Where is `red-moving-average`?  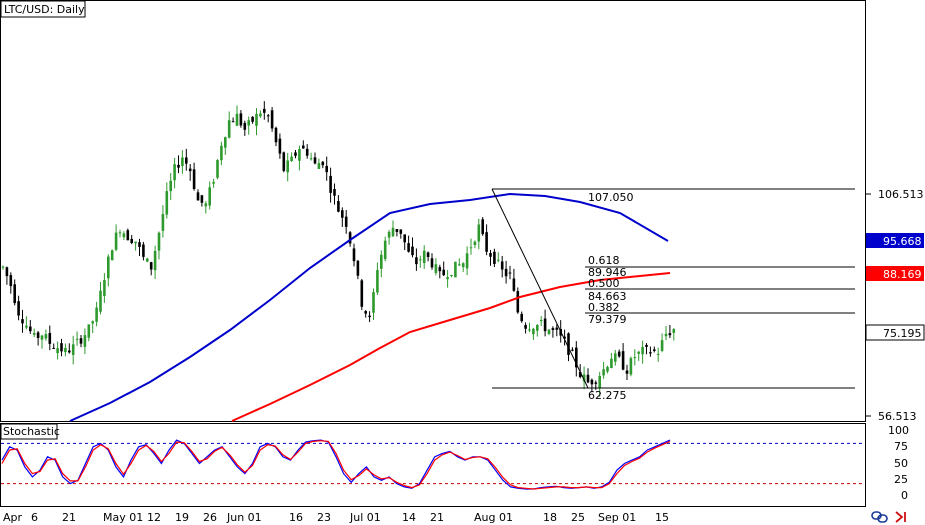 red-moving-average is located at coordinates (451, 347).